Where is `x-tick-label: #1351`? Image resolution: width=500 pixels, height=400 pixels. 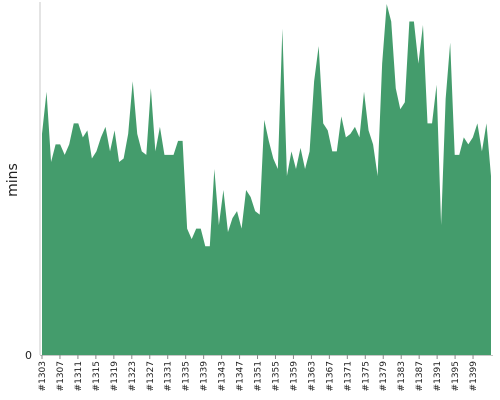
x-tick-label: #1351 is located at coordinates (259, 376).